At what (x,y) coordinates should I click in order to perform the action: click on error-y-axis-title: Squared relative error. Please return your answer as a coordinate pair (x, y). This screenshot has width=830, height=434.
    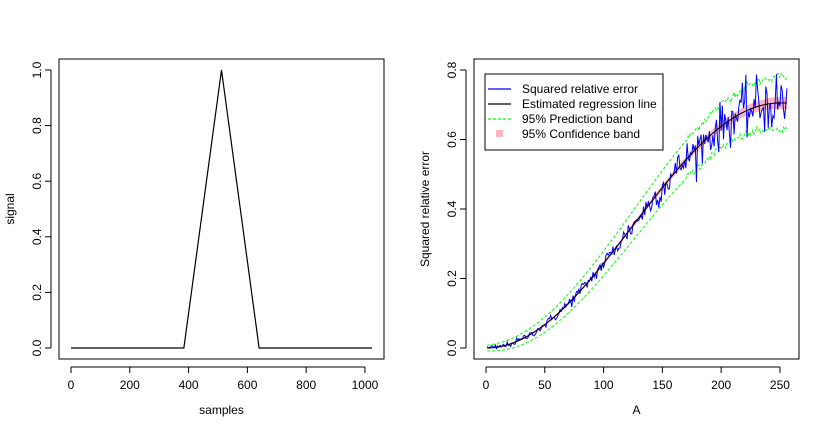
    Looking at the image, I should click on (425, 209).